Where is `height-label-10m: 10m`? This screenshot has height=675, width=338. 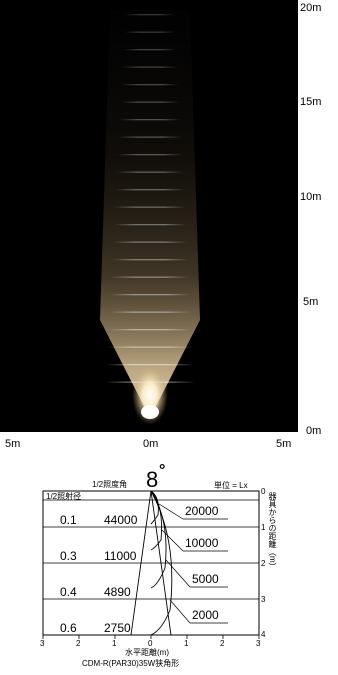
height-label-10m: 10m is located at coordinates (311, 197).